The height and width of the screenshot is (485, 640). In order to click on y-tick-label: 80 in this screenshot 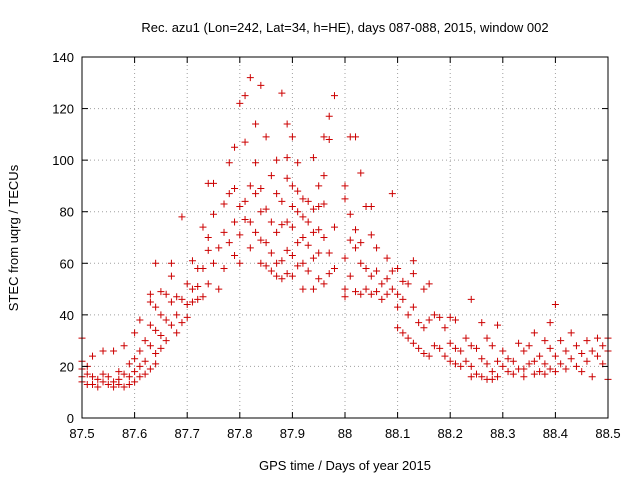, I will do `click(67, 212)`.